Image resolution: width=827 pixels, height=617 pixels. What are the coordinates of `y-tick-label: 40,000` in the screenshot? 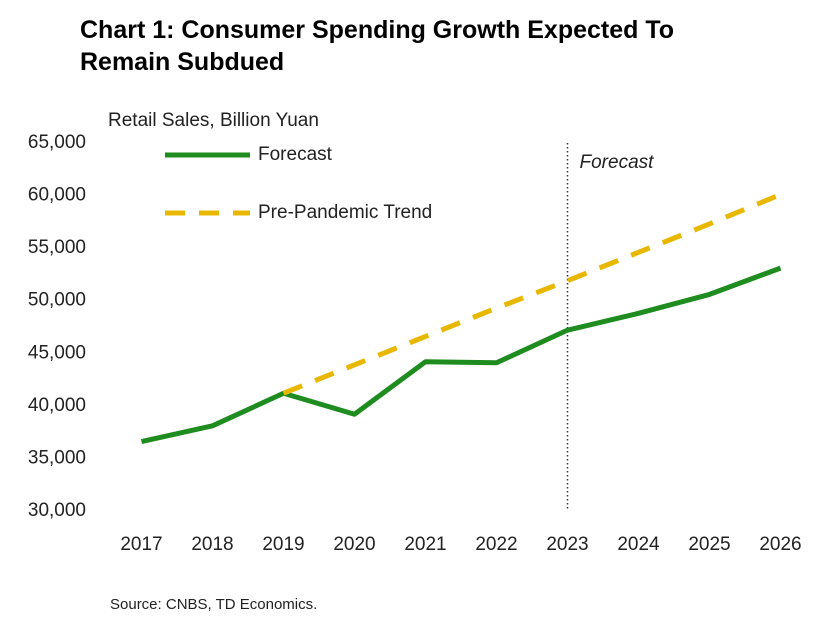 It's located at (57, 405).